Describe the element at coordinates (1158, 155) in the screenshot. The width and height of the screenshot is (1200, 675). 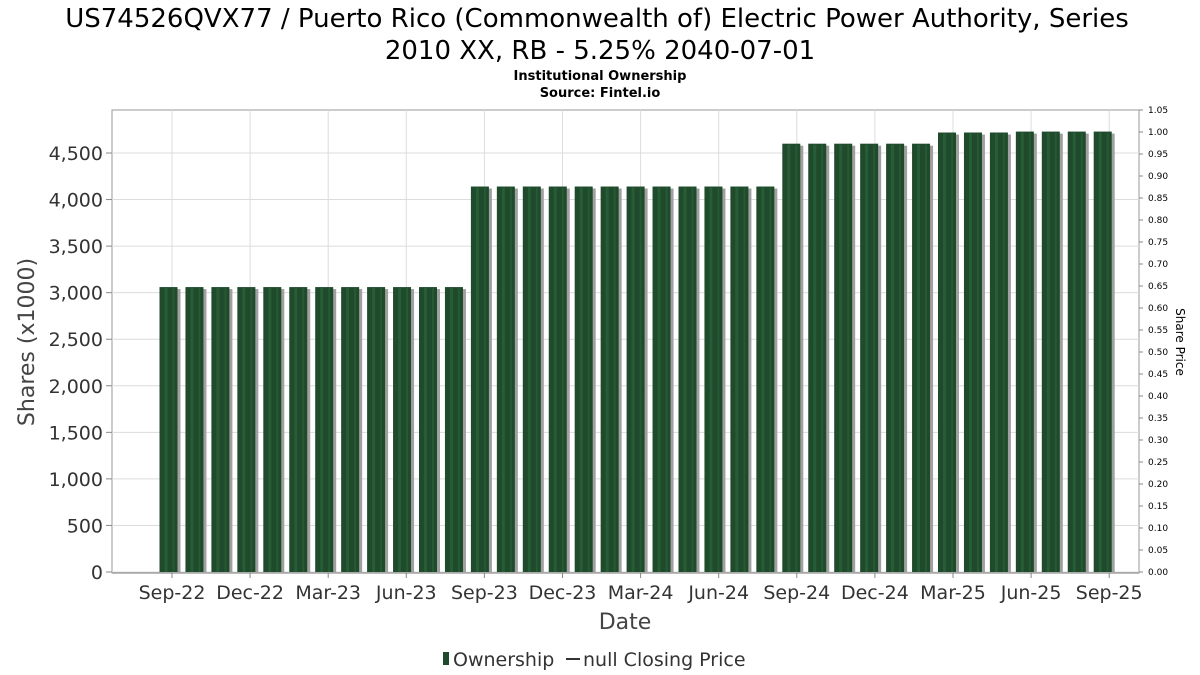
I see `y2-tick-label: 0.95` at that location.